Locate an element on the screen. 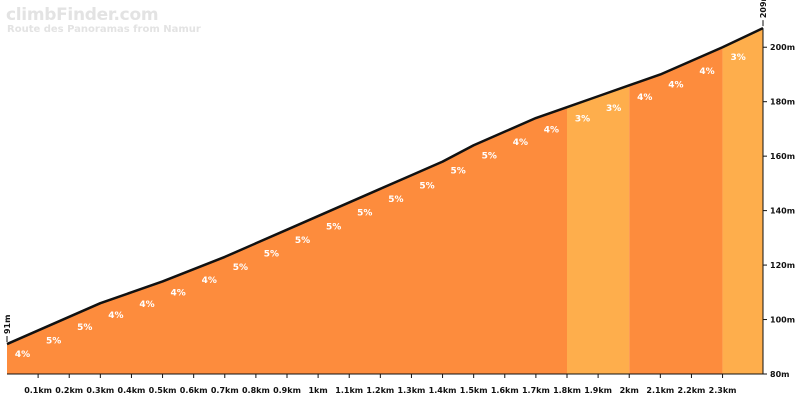 The image size is (800, 400). x-tick-label: 0.5km is located at coordinates (163, 390).